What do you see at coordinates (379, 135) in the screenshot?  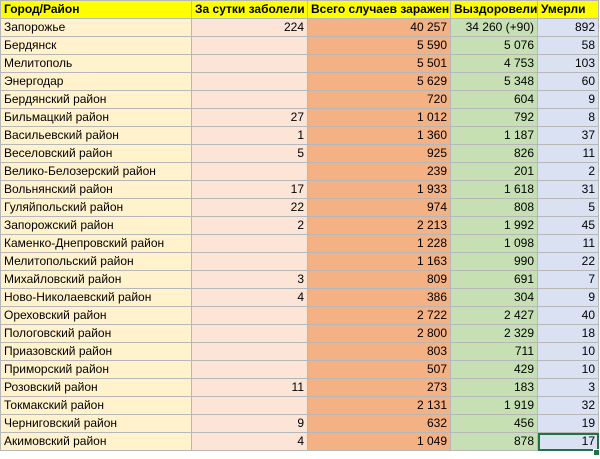 I see `total-cases-cell: 1 360` at bounding box center [379, 135].